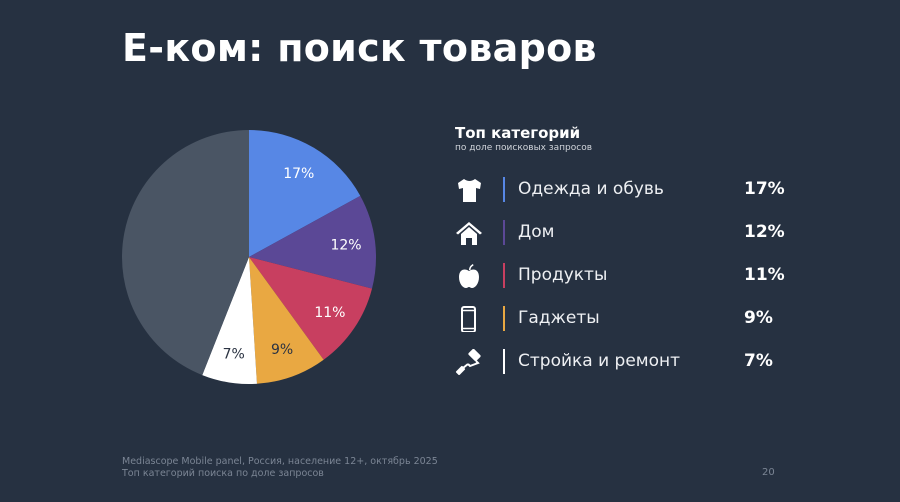 The height and width of the screenshot is (502, 900). Describe the element at coordinates (282, 350) in the screenshot. I see `pie-data-label: 9%` at that location.